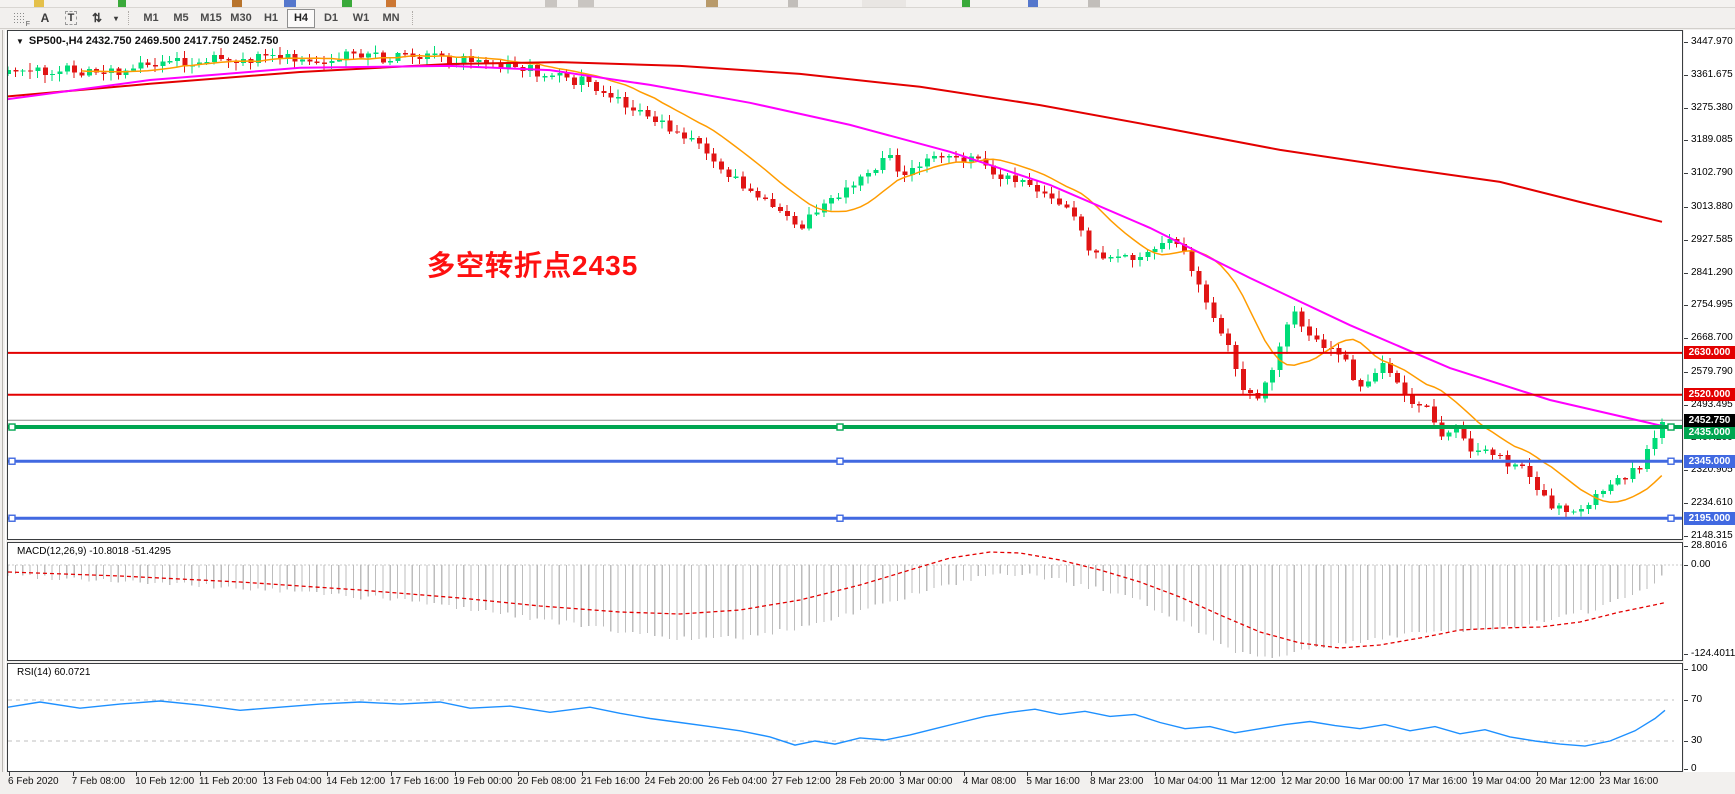  Describe the element at coordinates (331, 18) in the screenshot. I see `timeframe-button-D1: D1` at that location.